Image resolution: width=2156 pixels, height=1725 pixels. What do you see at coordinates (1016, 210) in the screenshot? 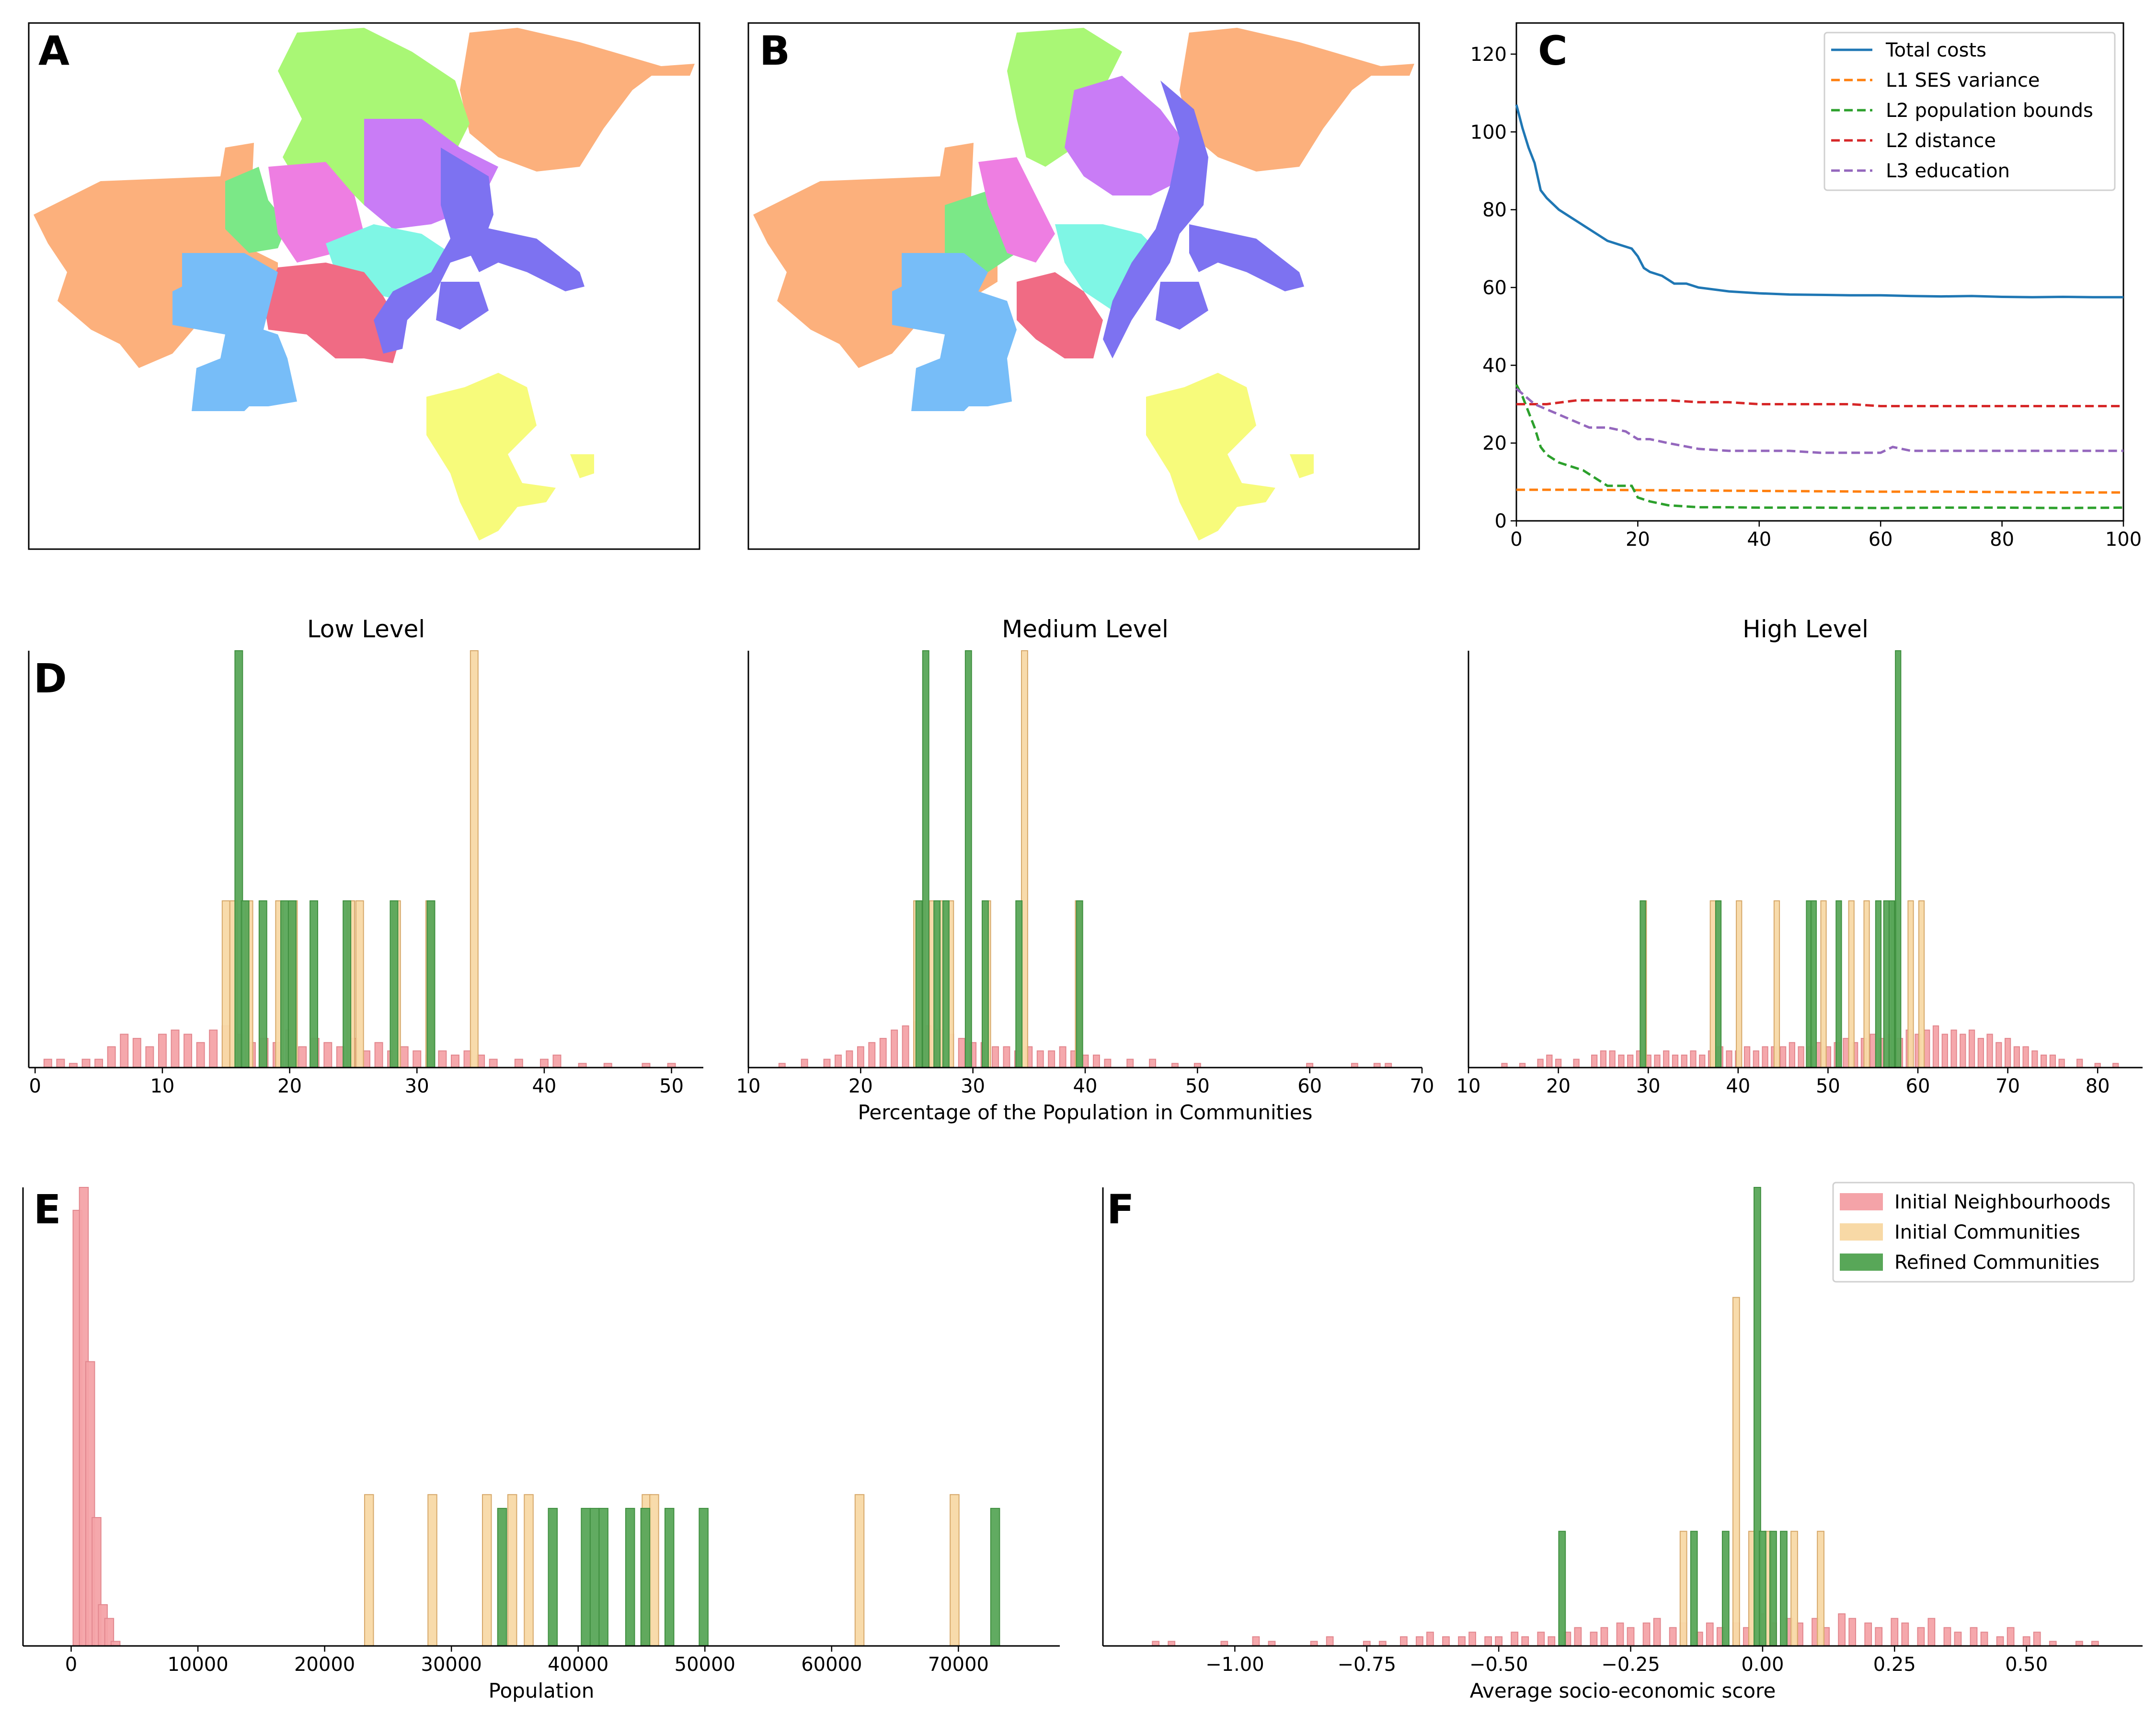
I see `map-region-pink` at bounding box center [1016, 210].